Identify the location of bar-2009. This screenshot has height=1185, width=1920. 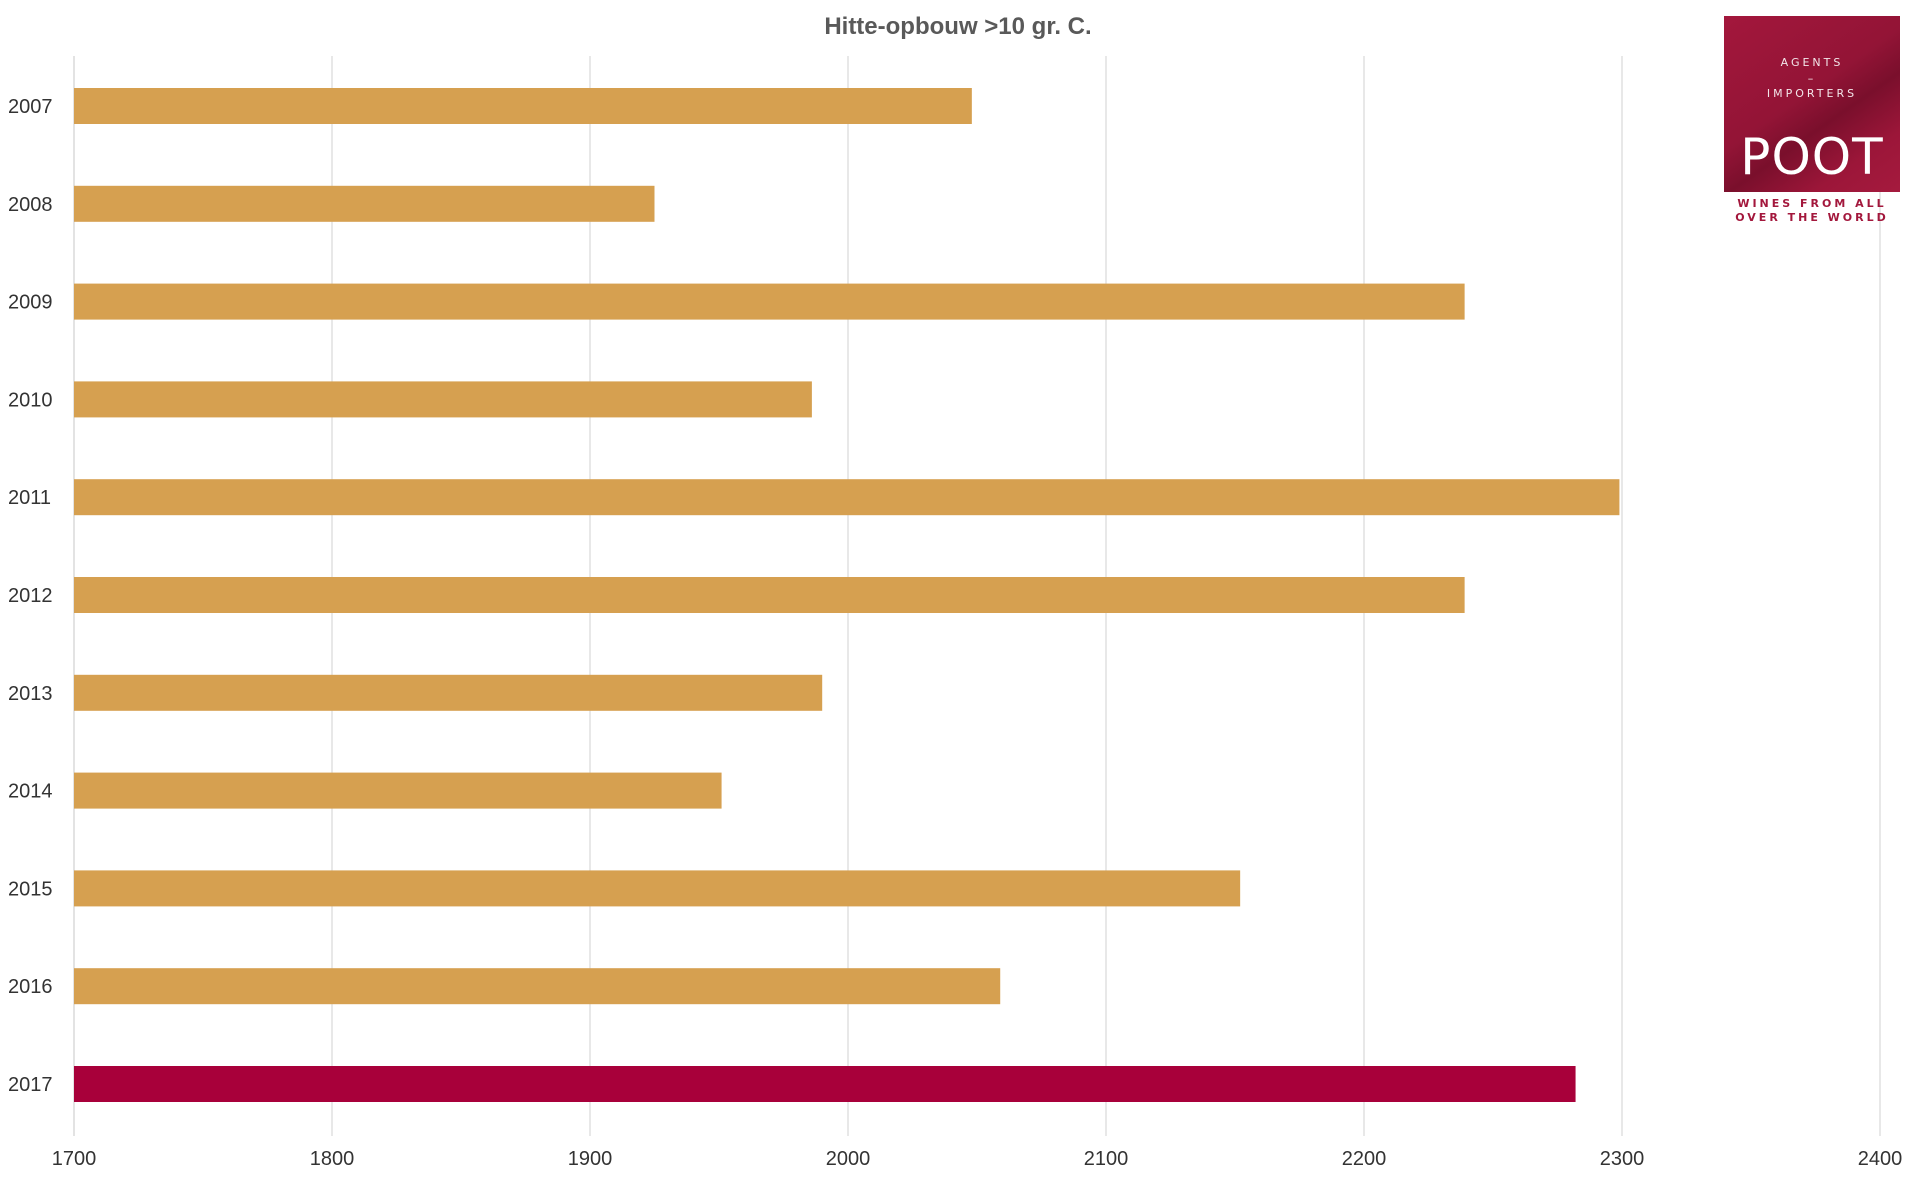
(769, 301).